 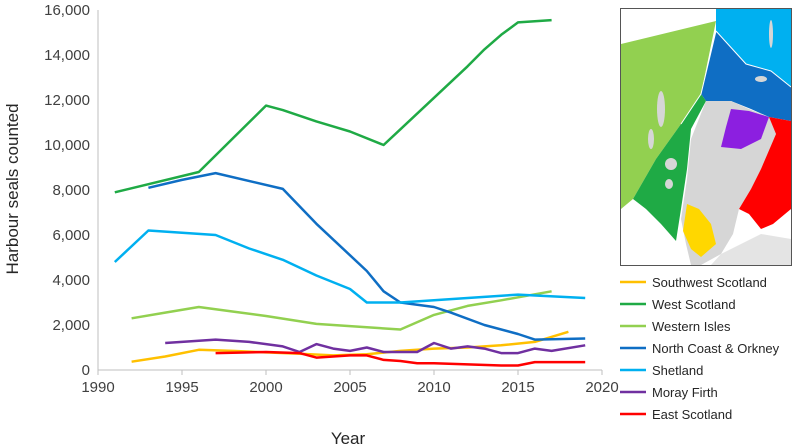 What do you see at coordinates (694, 304) in the screenshot?
I see `legend-label: West Scotland` at bounding box center [694, 304].